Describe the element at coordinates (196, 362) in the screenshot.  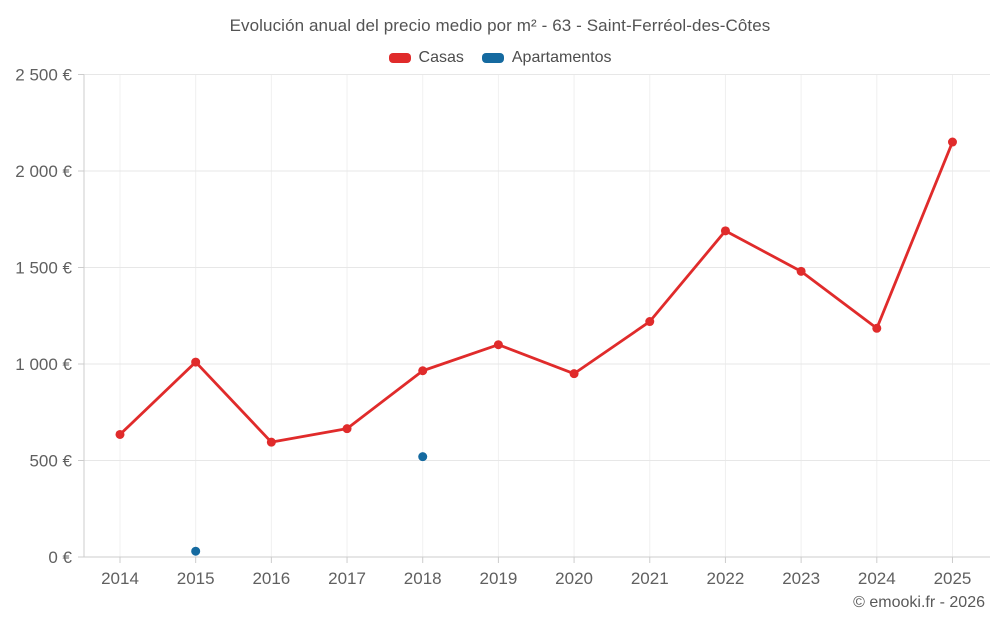
I see `data-point-casas-2015` at that location.